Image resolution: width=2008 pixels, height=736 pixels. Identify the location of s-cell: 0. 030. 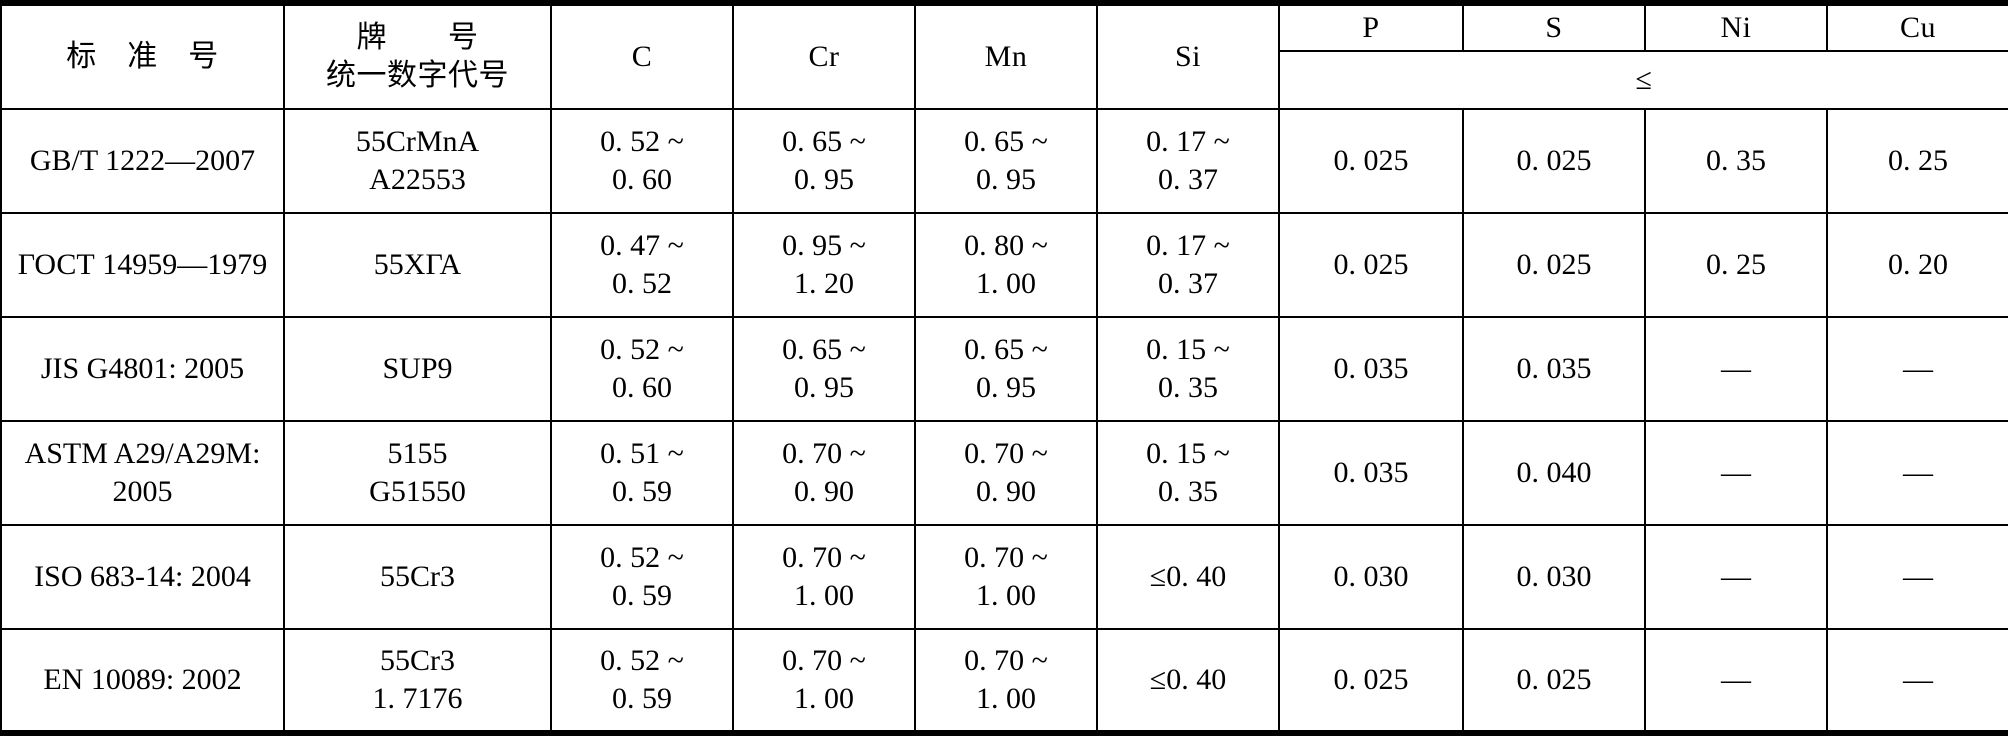
(1554, 577).